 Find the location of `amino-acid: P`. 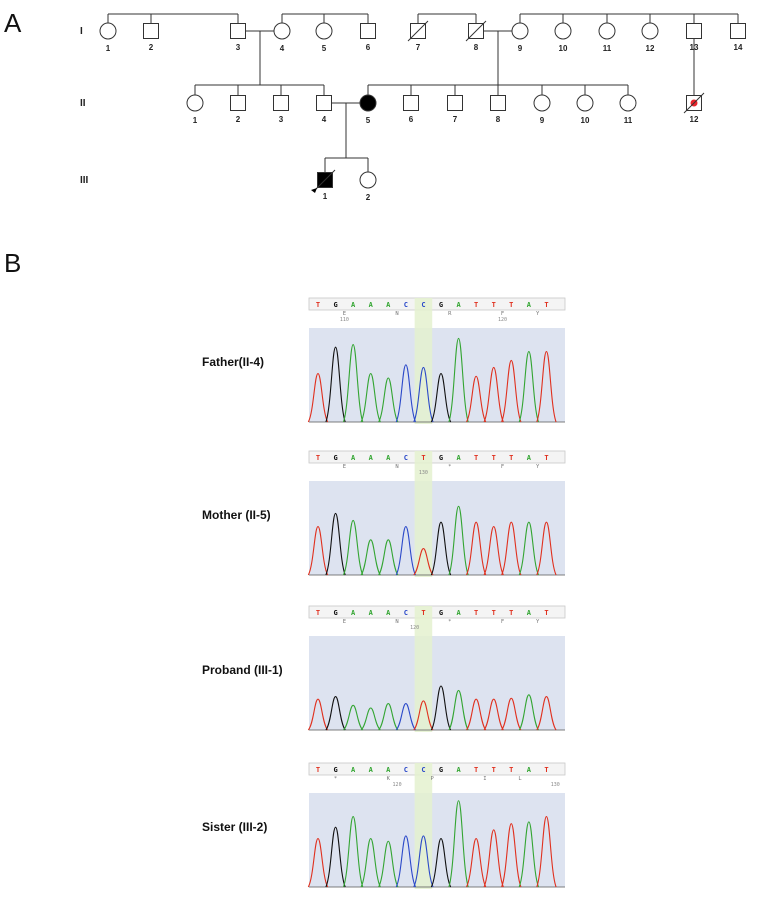

amino-acid: P is located at coordinates (433, 779).